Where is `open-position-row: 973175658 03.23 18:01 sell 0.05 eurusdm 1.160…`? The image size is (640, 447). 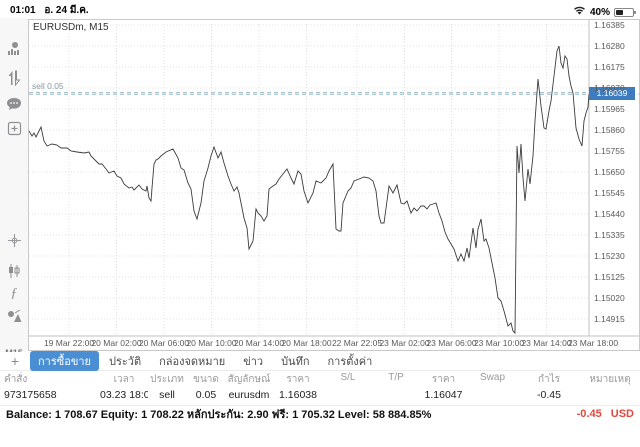
open-position-row: 973175658 03.23 18:01 sell 0.05 eurusdm 1.160… is located at coordinates (320, 397).